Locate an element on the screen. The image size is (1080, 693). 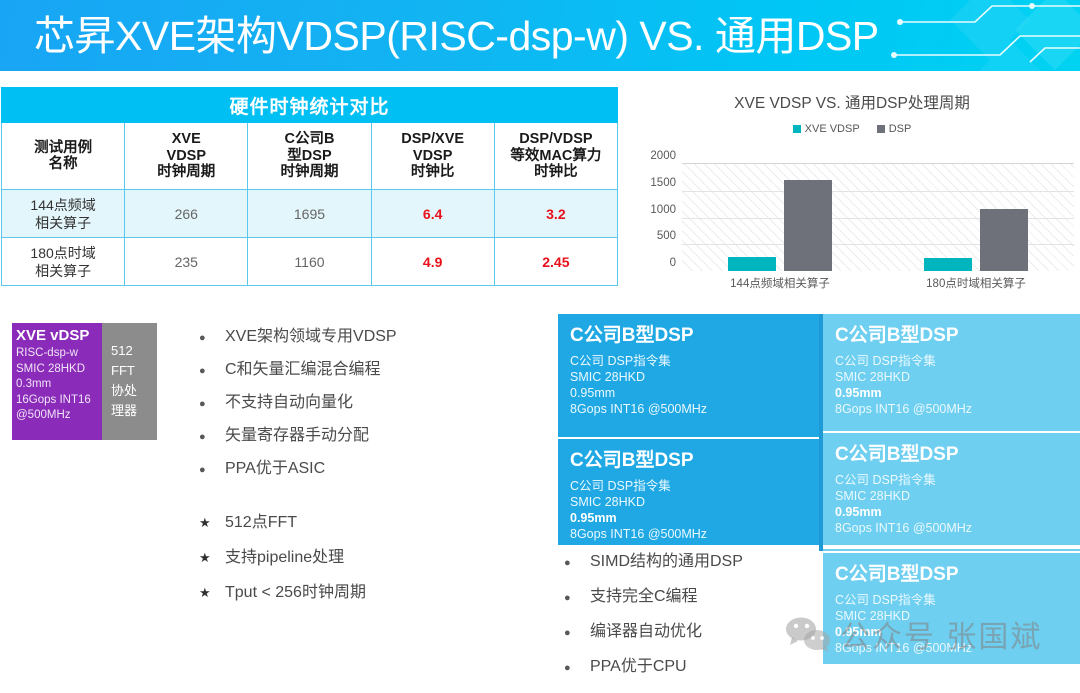
xve-spec-line: 0.3mm is located at coordinates (34, 384).